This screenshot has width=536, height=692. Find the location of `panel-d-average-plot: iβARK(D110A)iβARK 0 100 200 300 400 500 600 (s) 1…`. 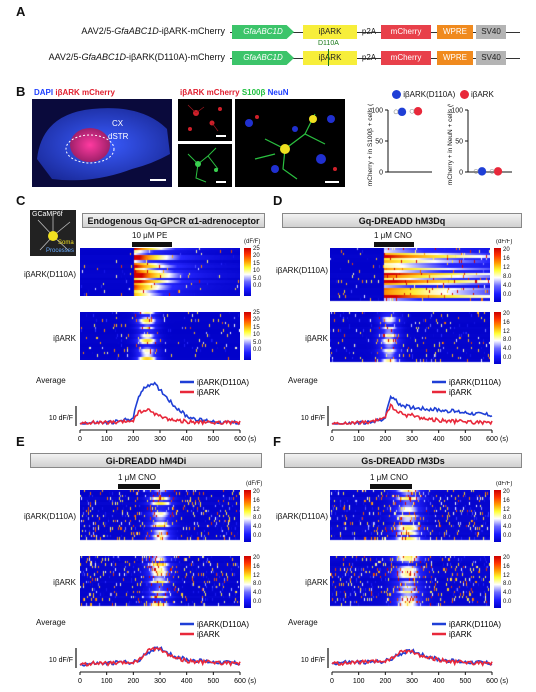

panel-d-average-plot: iβARK(D110A)iβARK 0 100 200 300 400 500 600 (s) 1… is located at coordinates (404, 410).